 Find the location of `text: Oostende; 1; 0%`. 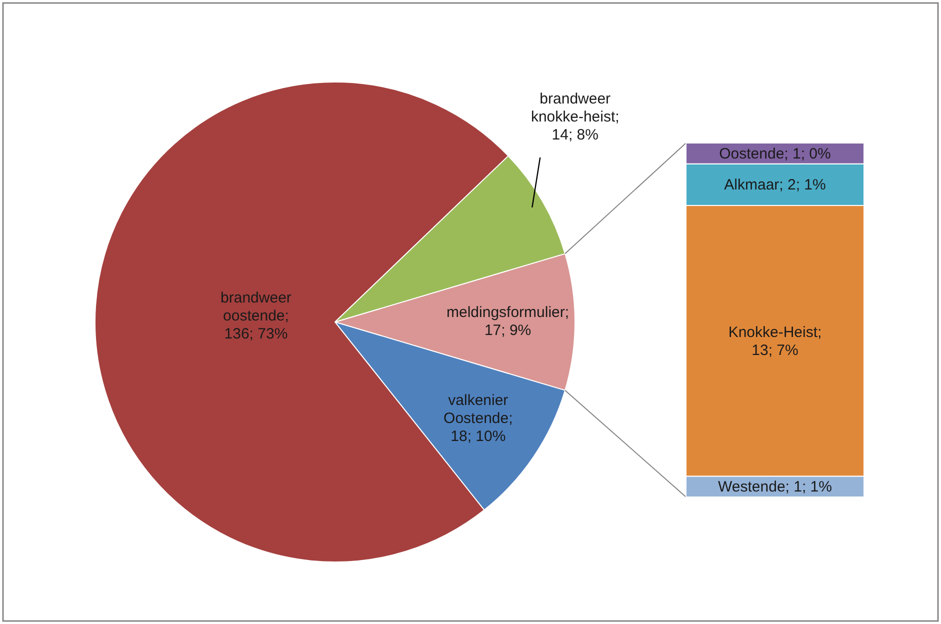

text: Oostende; 1; 0% is located at coordinates (775, 153).